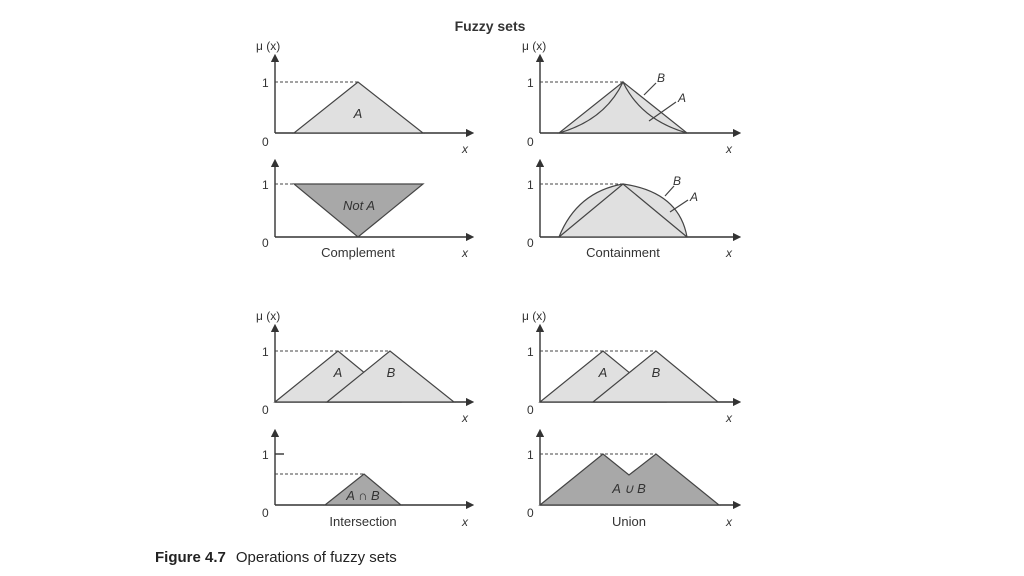 The image size is (1024, 576). I want to click on figure-number: Figure 4.7, so click(190, 557).